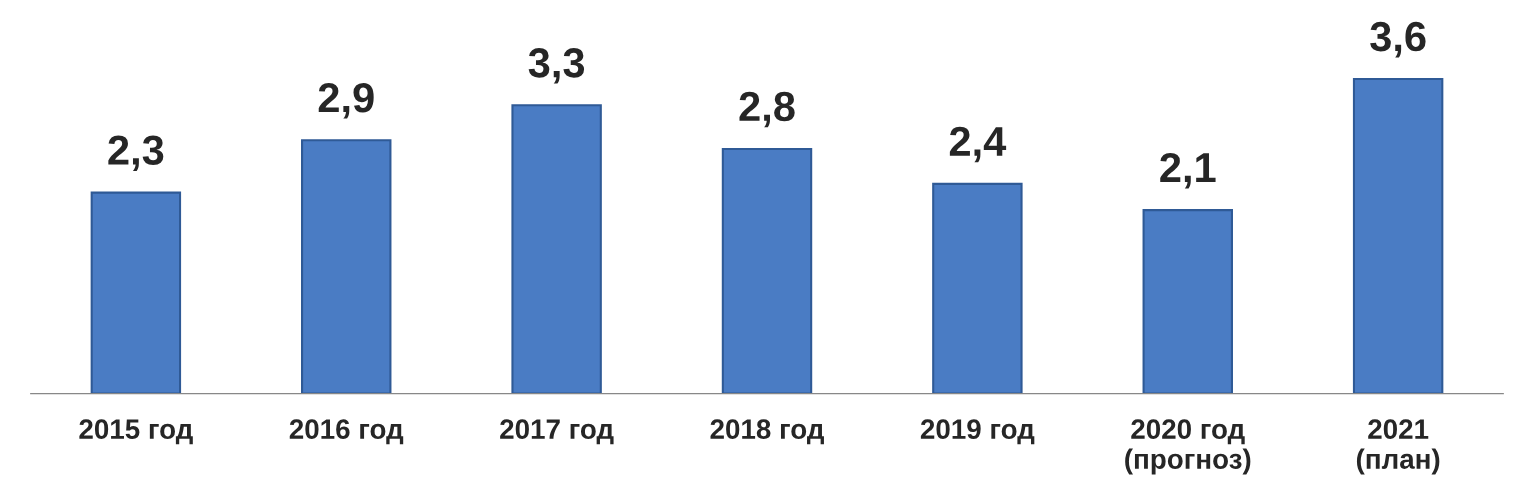  I want to click on data-label: 2,3, so click(136, 153).